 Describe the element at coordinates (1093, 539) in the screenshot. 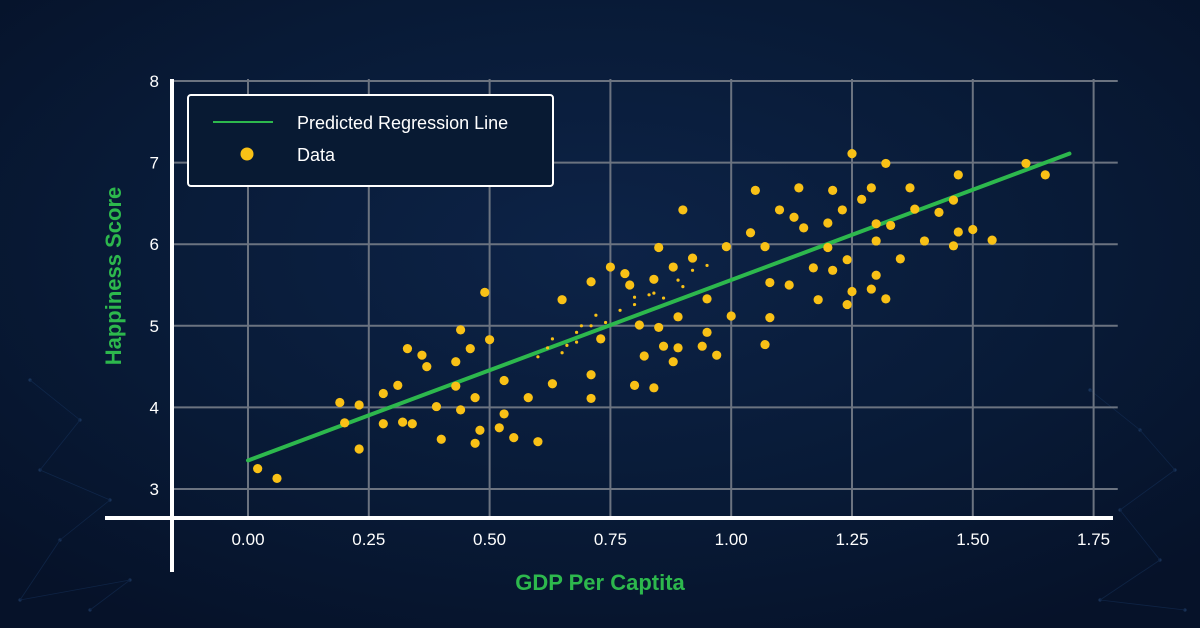

I see `x-tick-label: 1.75` at that location.